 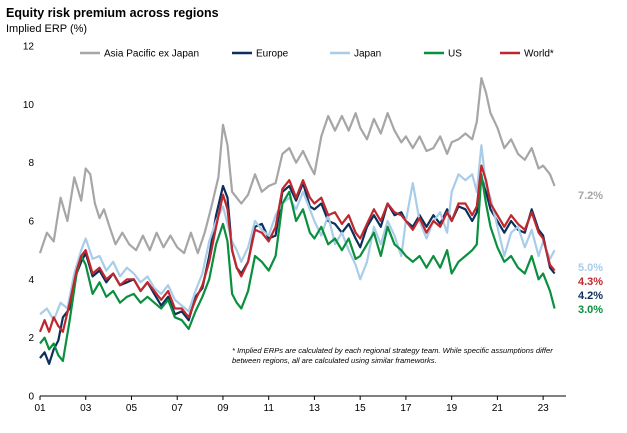 What do you see at coordinates (590, 282) in the screenshot?
I see `end-value-label: 4.3%` at bounding box center [590, 282].